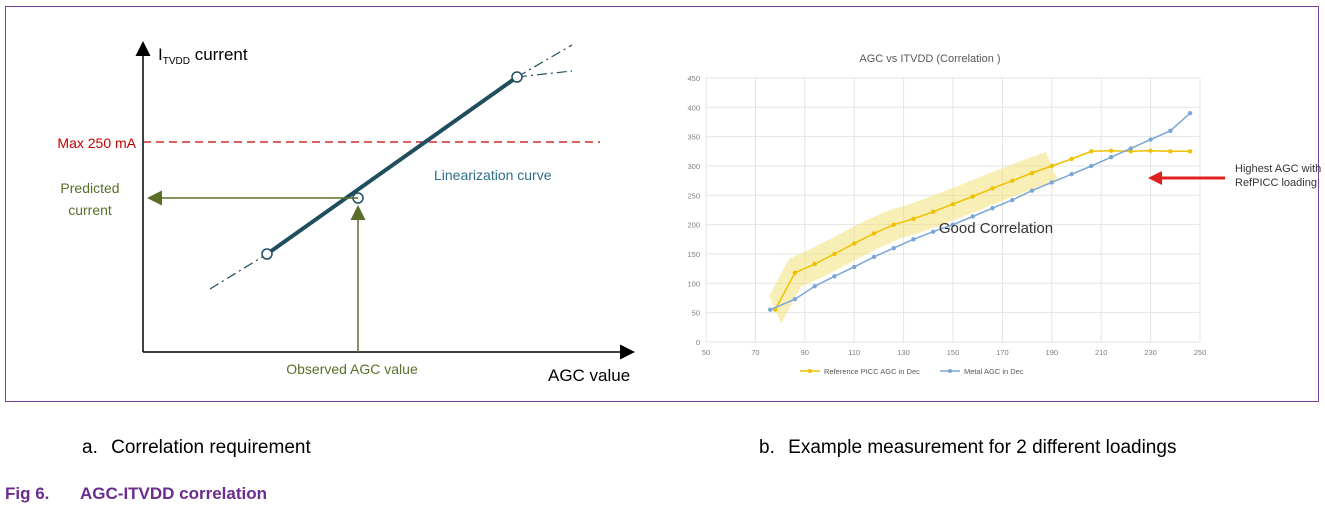 The image size is (1325, 510). Describe the element at coordinates (27, 493) in the screenshot. I see `figure-number: Fig 6.` at that location.